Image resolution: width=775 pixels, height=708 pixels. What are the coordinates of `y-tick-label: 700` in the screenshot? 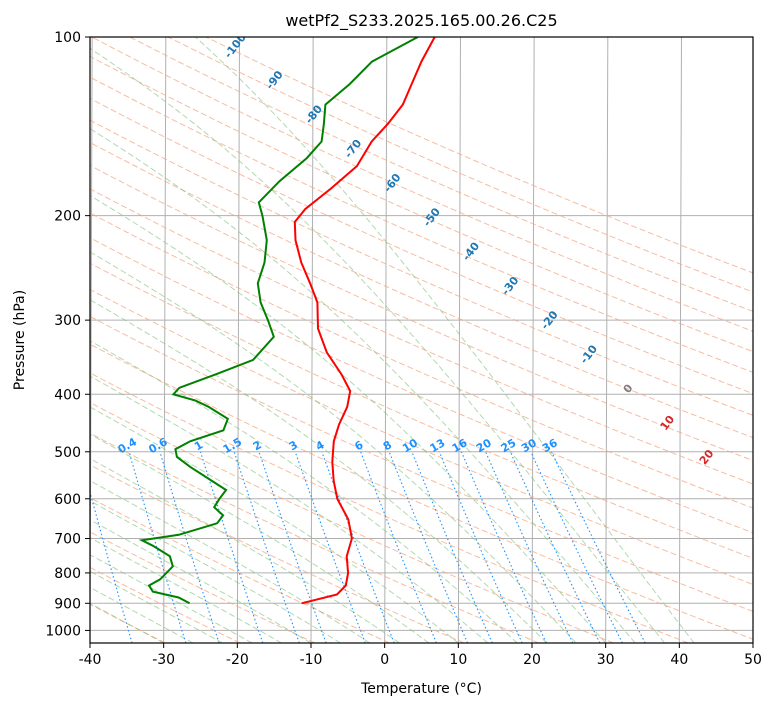 It's located at (67, 540).